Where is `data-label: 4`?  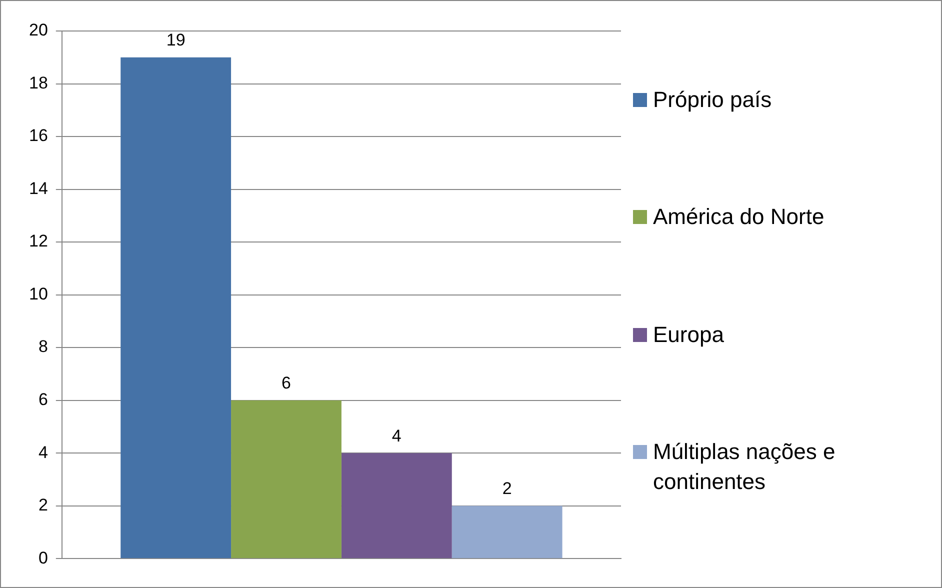
data-label: 4 is located at coordinates (397, 436).